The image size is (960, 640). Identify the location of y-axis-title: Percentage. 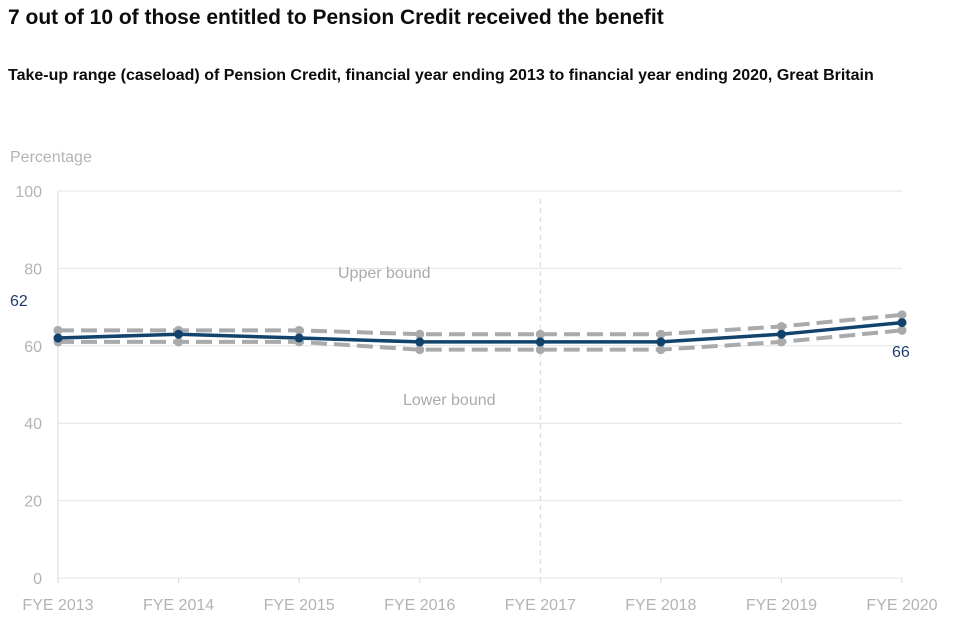
(51, 157).